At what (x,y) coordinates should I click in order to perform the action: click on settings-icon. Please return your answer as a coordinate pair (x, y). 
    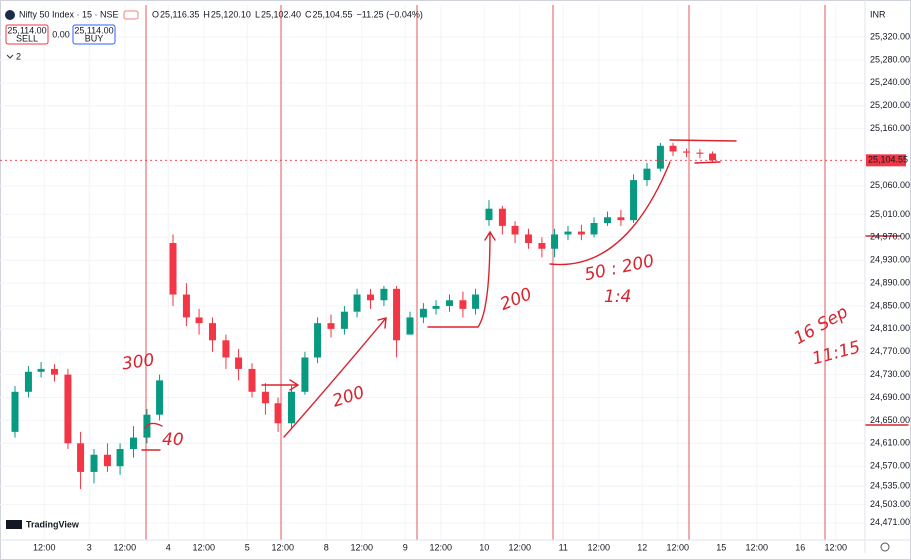
    Looking at the image, I should click on (885, 547).